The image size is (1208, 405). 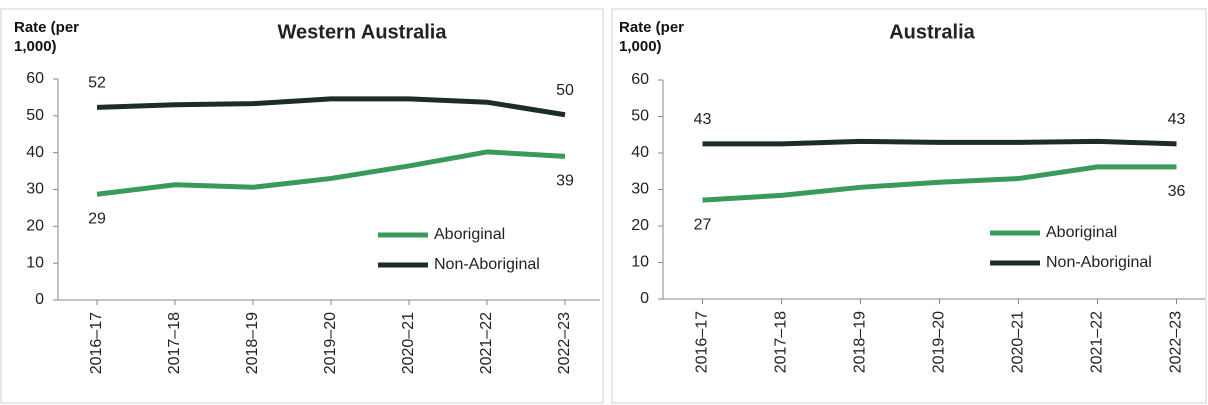 What do you see at coordinates (932, 32) in the screenshot?
I see `chart-title: Australia` at bounding box center [932, 32].